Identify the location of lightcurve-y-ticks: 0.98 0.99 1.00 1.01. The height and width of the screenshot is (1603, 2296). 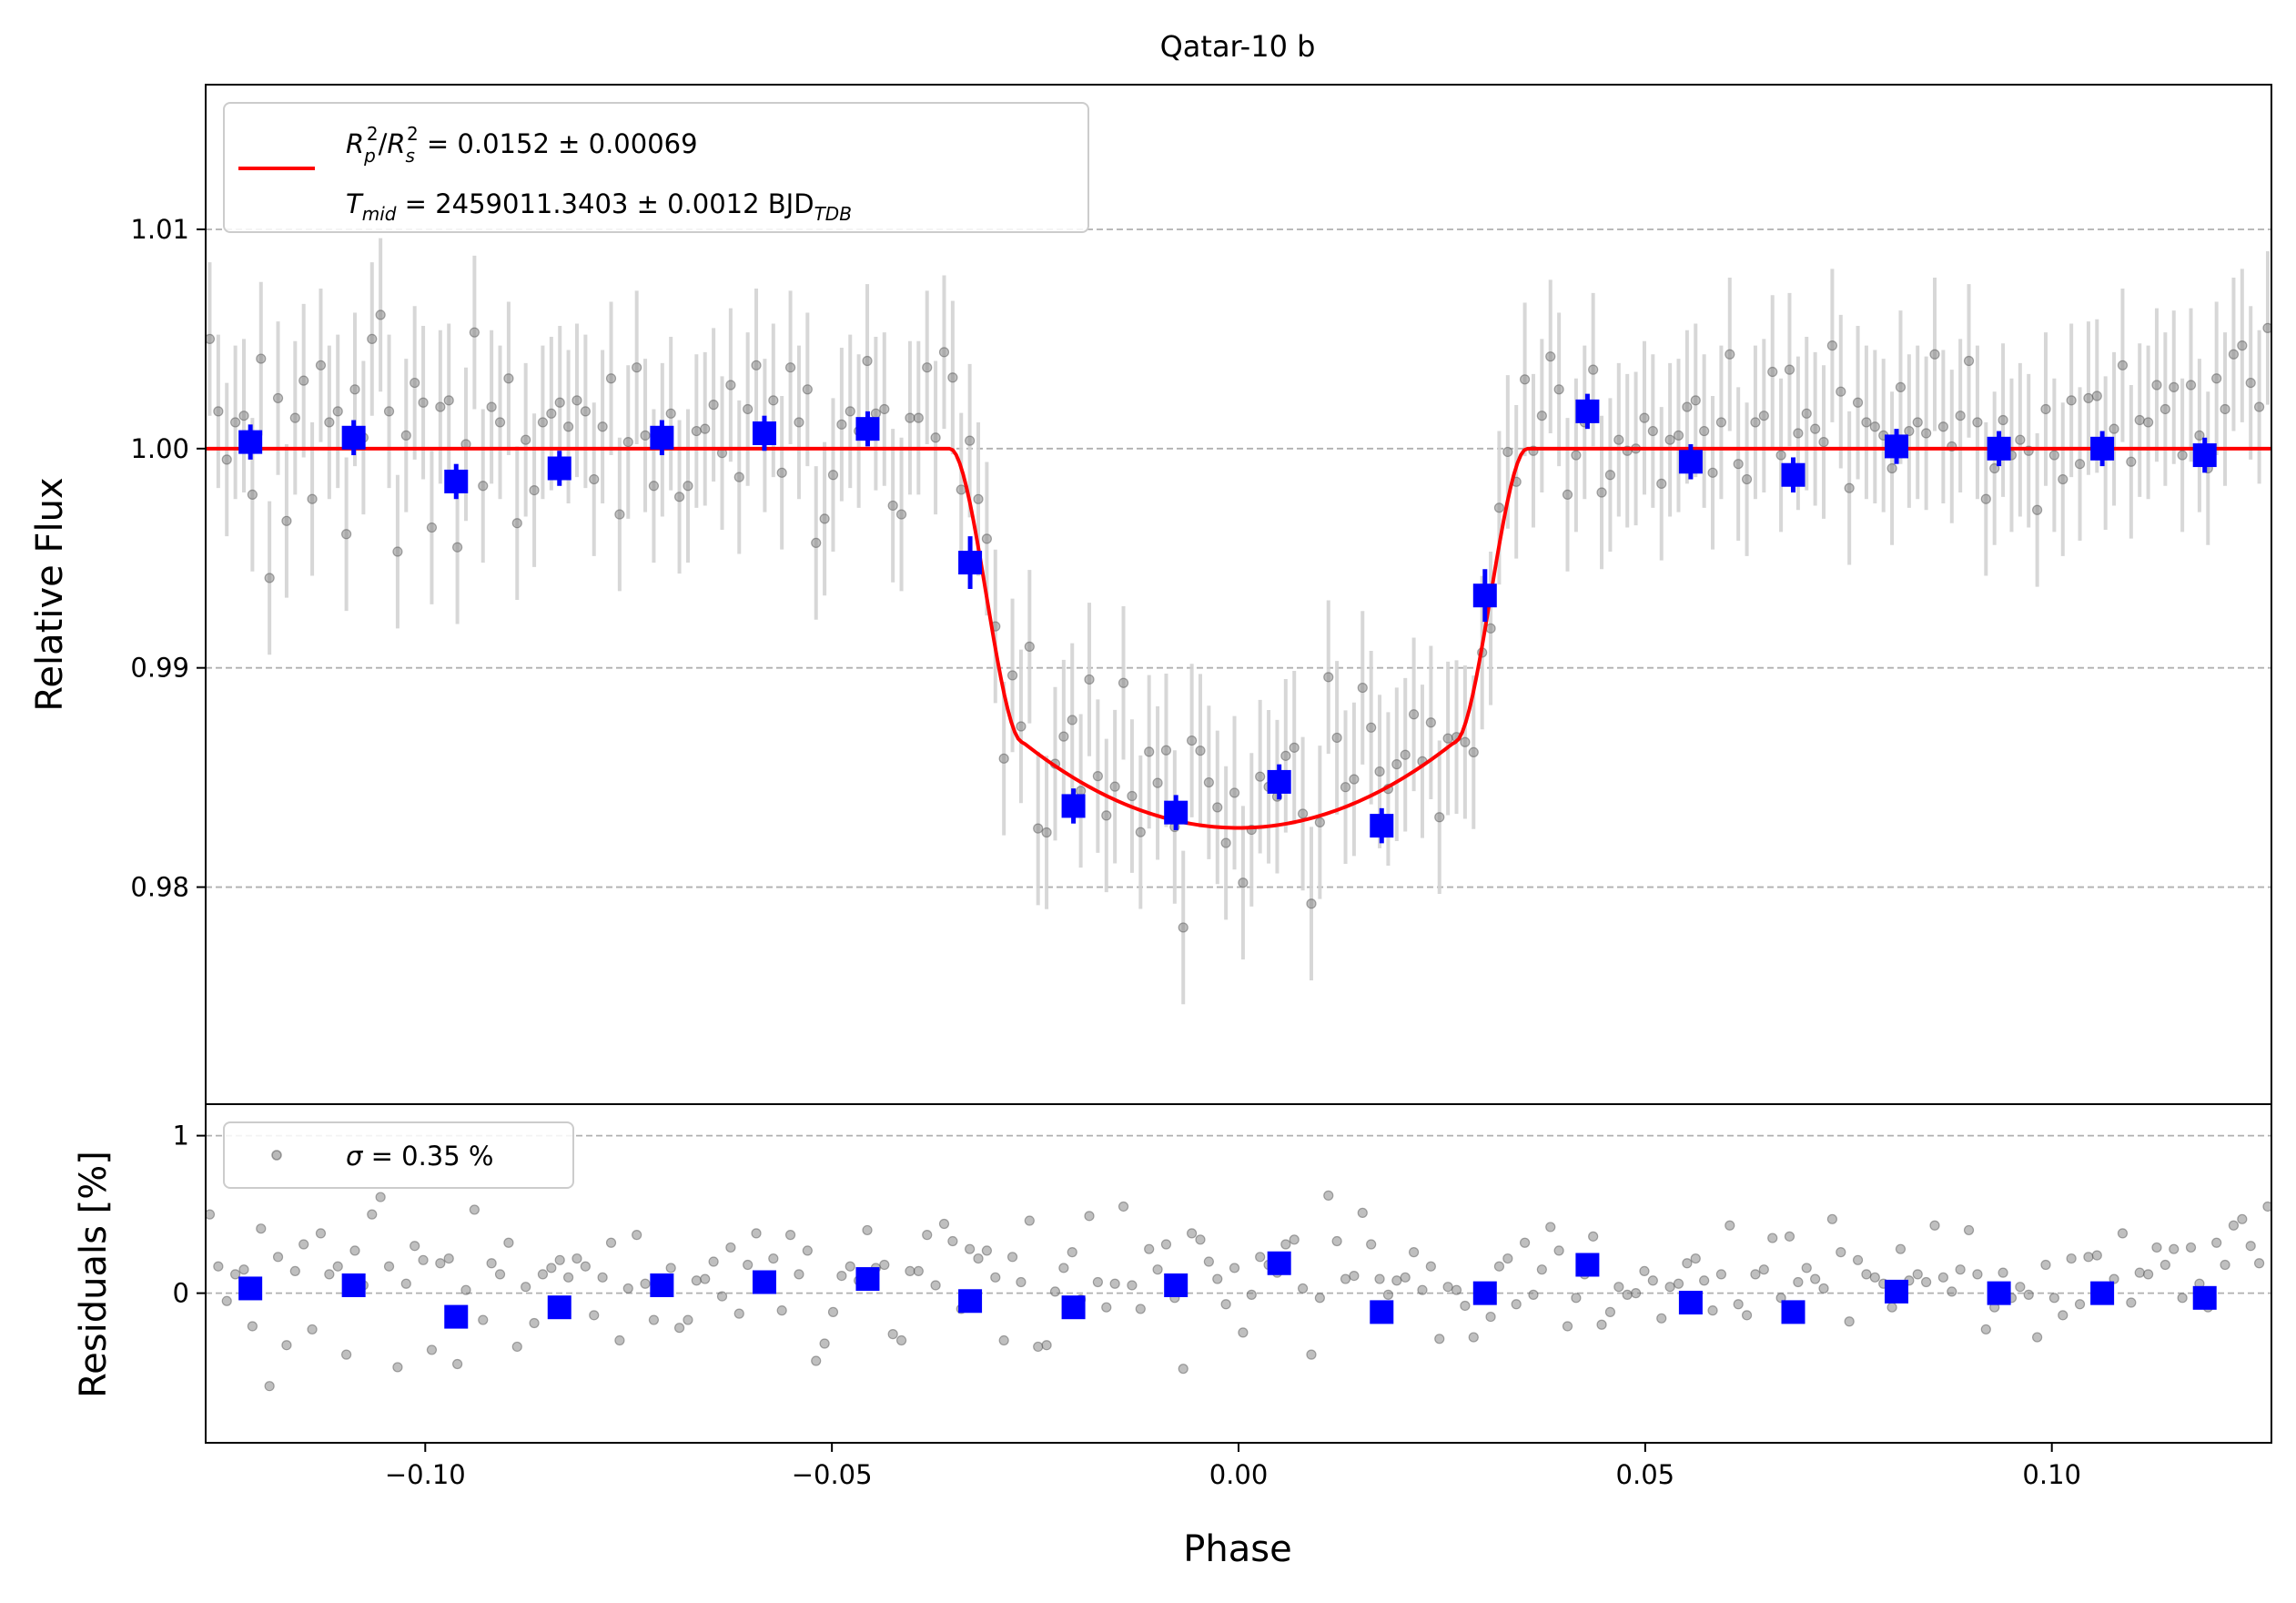
(168, 558).